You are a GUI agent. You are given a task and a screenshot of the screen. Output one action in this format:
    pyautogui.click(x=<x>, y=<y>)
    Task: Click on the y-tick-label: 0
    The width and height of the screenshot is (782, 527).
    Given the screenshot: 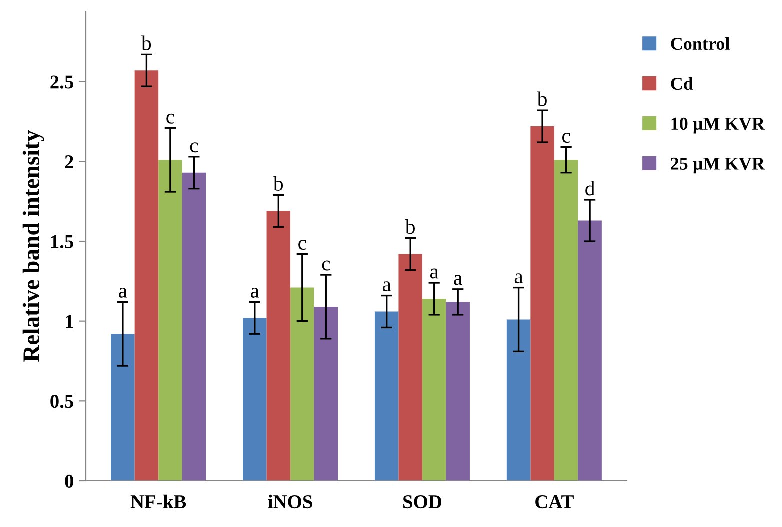 What is the action you would take?
    pyautogui.click(x=69, y=481)
    